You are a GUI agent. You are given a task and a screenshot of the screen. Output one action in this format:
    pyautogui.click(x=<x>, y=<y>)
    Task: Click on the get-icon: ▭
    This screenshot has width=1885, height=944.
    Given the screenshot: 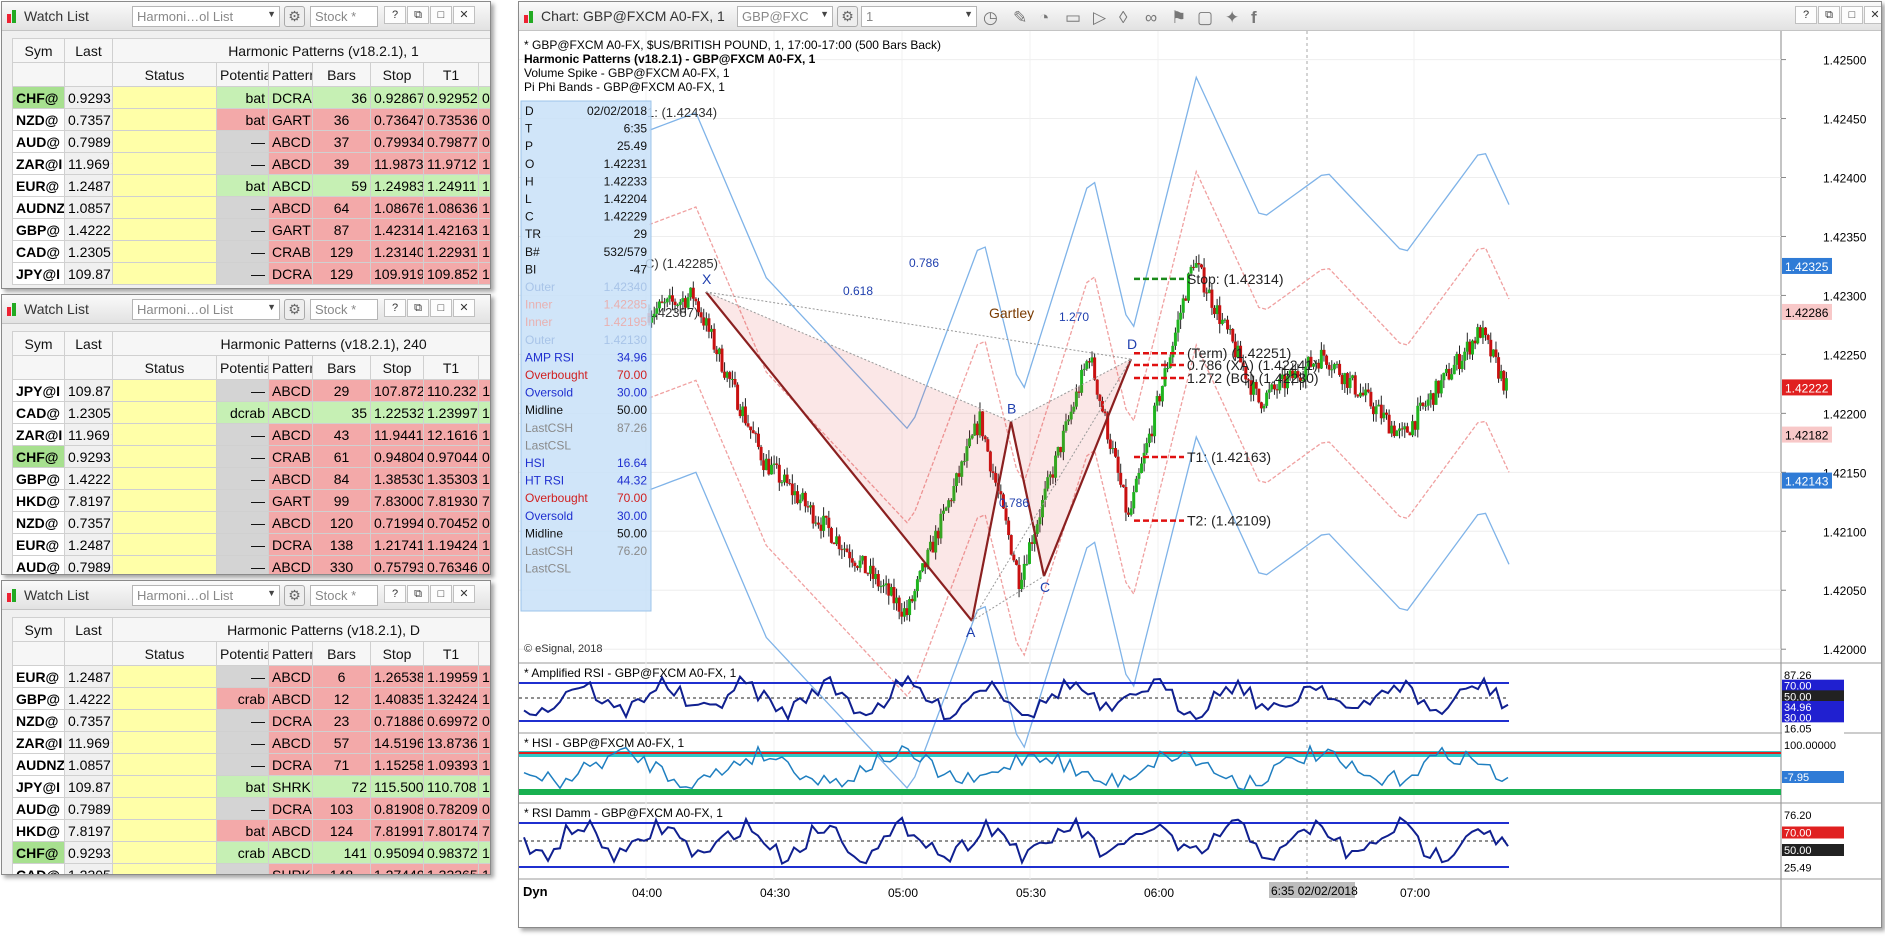 What is the action you would take?
    pyautogui.click(x=1073, y=17)
    